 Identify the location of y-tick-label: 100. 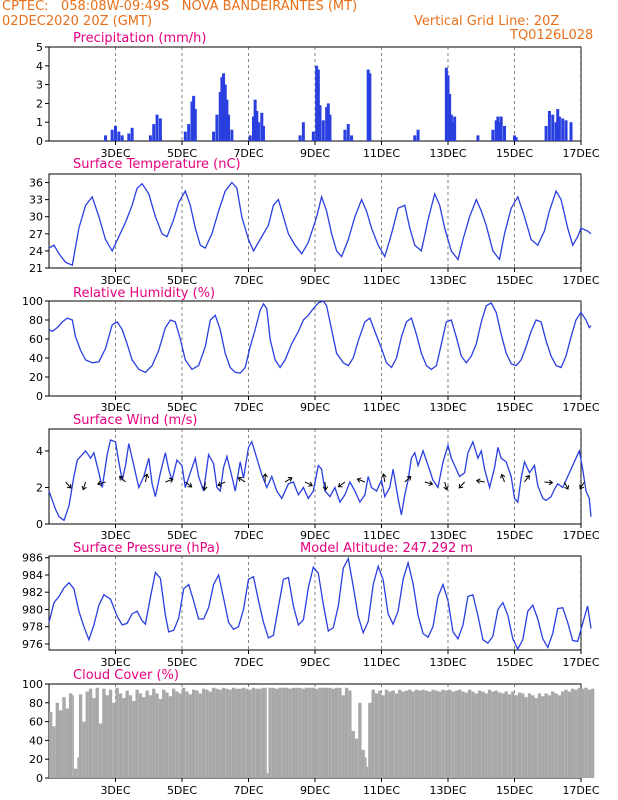
(32, 684).